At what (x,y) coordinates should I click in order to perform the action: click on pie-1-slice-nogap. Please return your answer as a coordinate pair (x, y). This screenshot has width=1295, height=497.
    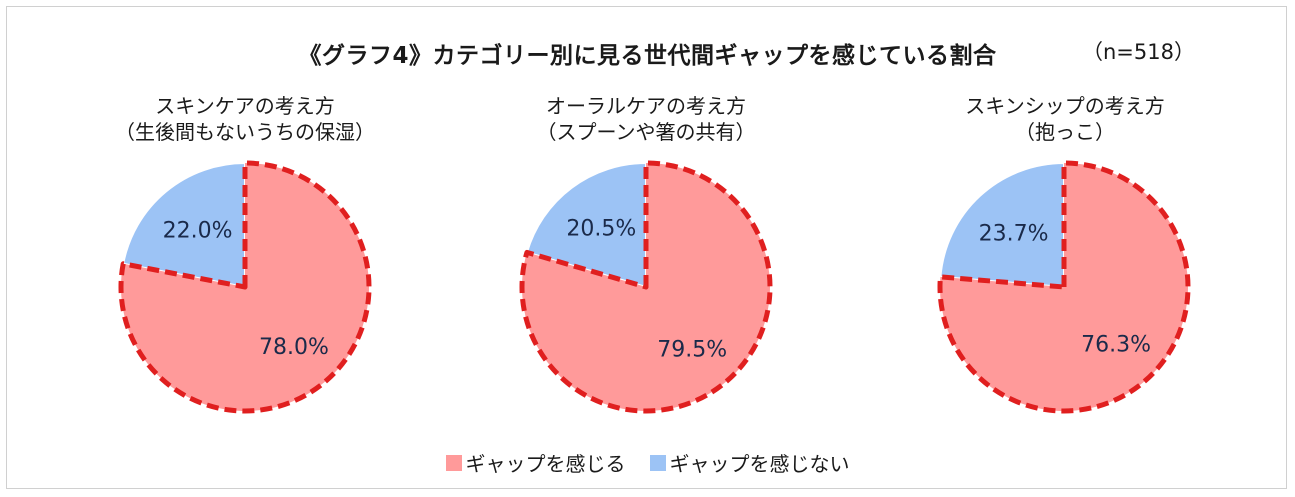
    Looking at the image, I should click on (184, 225).